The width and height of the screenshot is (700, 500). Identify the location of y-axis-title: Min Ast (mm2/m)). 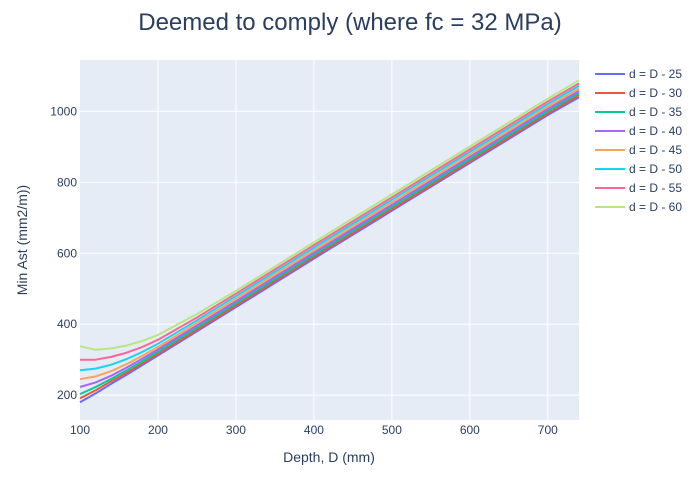
(22, 240).